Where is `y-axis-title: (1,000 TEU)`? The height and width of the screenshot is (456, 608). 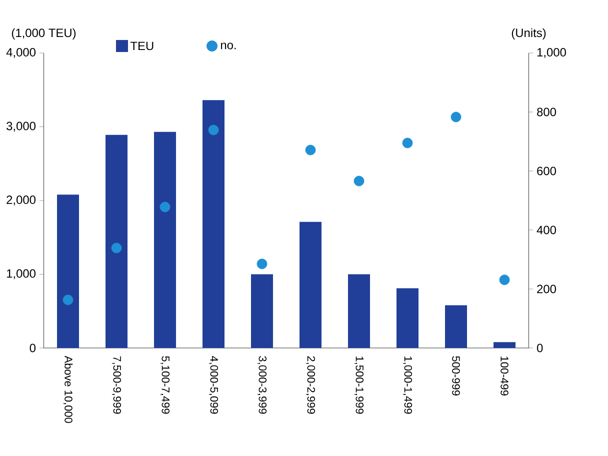
y-axis-title: (1,000 TEU) is located at coordinates (44, 34).